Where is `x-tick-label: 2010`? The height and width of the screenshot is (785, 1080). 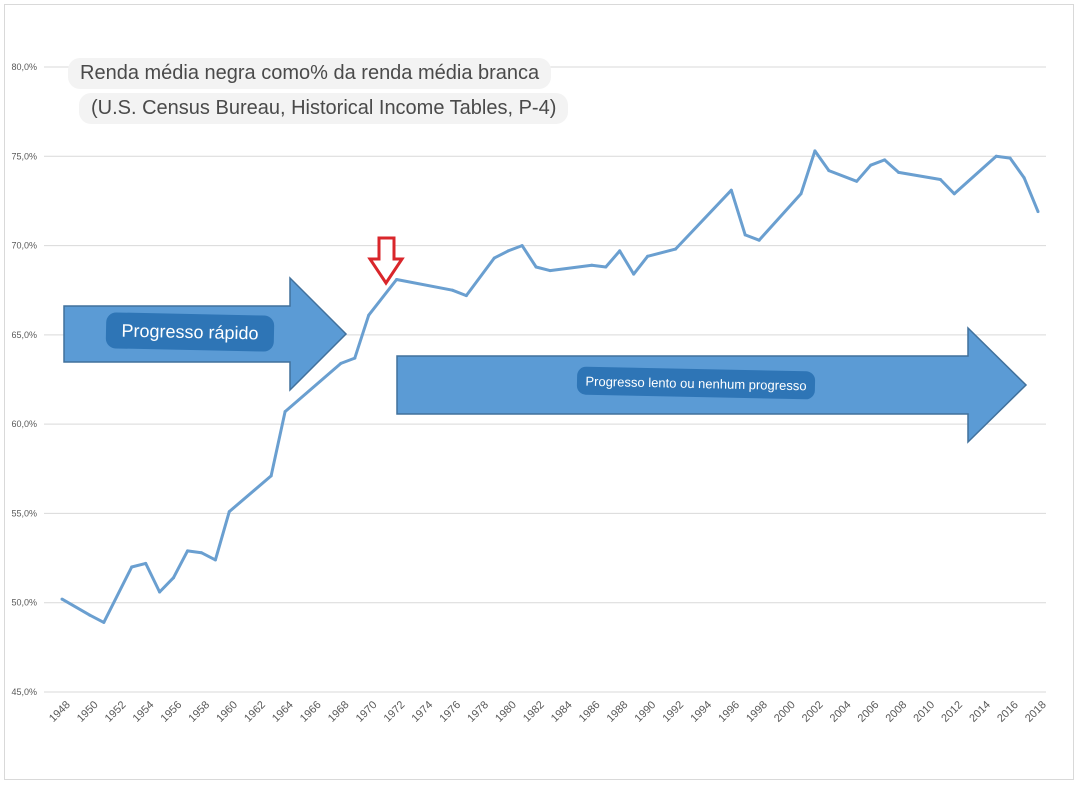
x-tick-label: 2010 is located at coordinates (924, 712).